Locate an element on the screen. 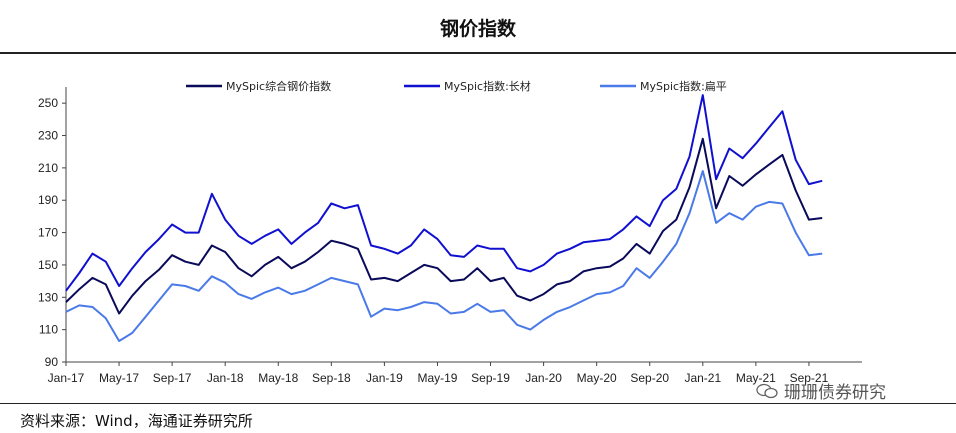 The height and width of the screenshot is (433, 956). legend-label-2: MySpic指数:长材 is located at coordinates (487, 86).